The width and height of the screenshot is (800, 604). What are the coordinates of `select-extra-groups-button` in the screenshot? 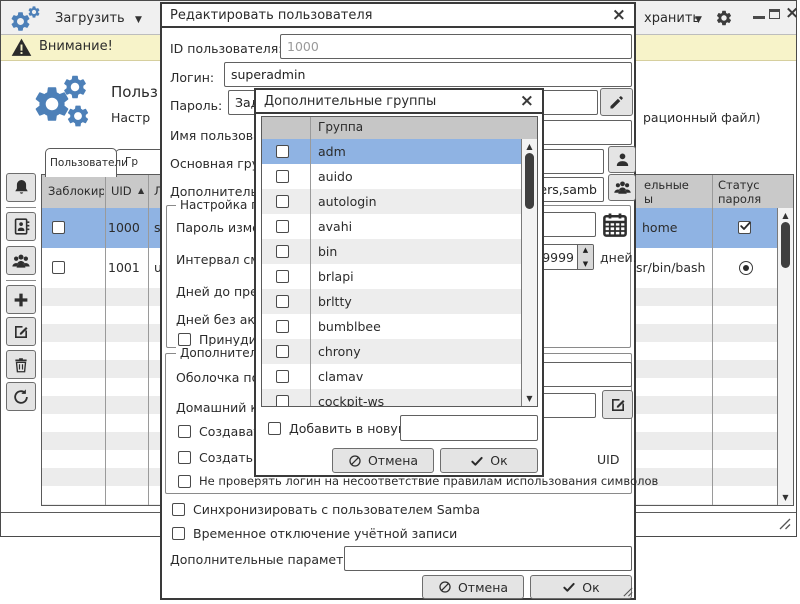 It's located at (622, 187).